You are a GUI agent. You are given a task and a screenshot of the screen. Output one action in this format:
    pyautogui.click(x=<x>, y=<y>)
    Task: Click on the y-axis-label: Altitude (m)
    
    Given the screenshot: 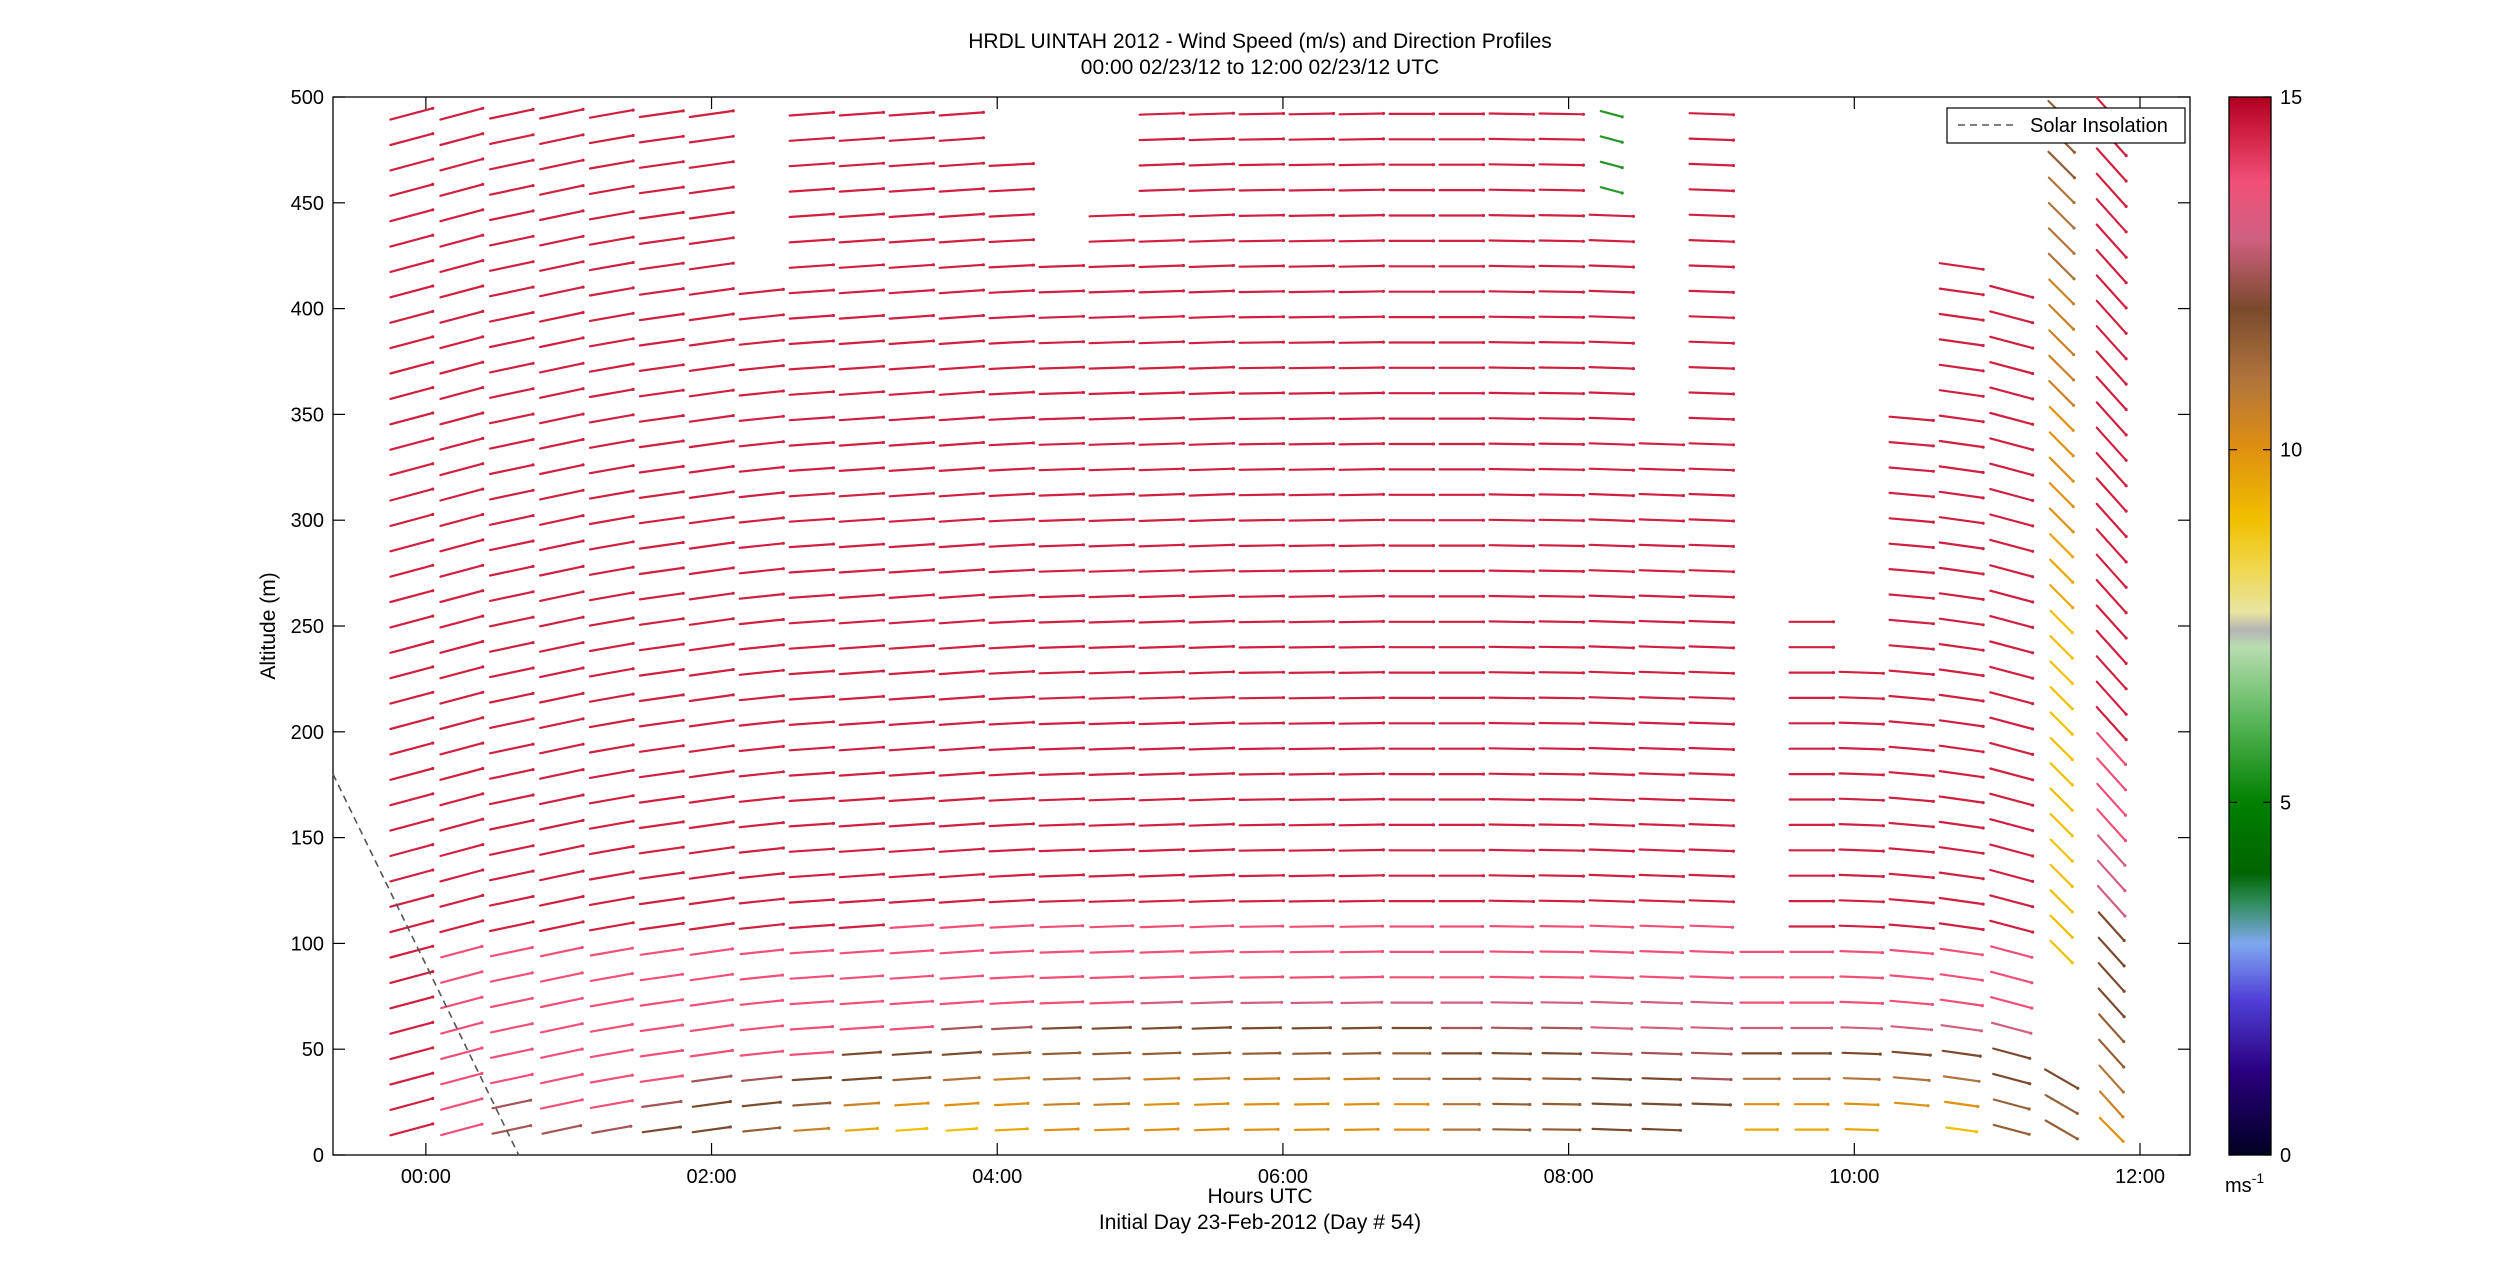 What is the action you would take?
    pyautogui.click(x=268, y=625)
    